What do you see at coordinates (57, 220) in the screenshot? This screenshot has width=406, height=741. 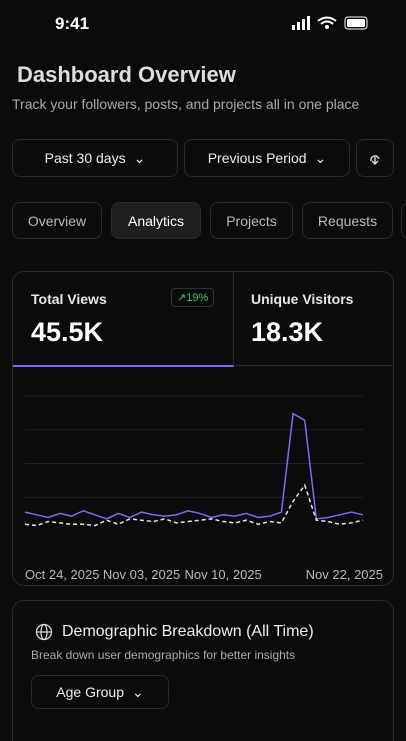 I see `tab: Overview` at bounding box center [57, 220].